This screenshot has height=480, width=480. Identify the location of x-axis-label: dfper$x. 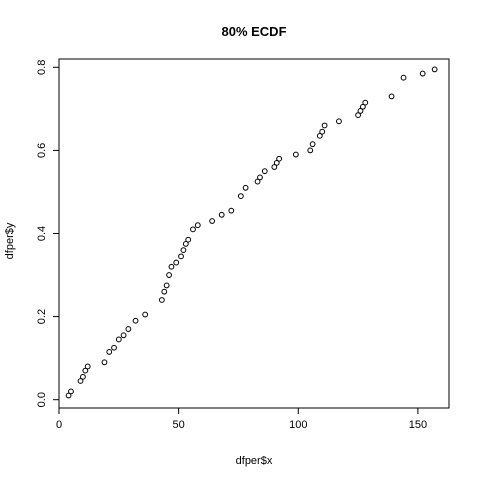
(254, 461).